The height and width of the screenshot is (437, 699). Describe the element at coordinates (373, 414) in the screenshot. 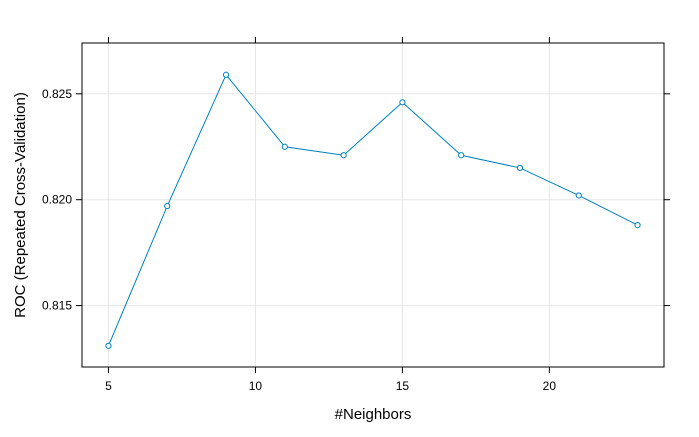

I see `x-axis-title: #Neighbors` at that location.